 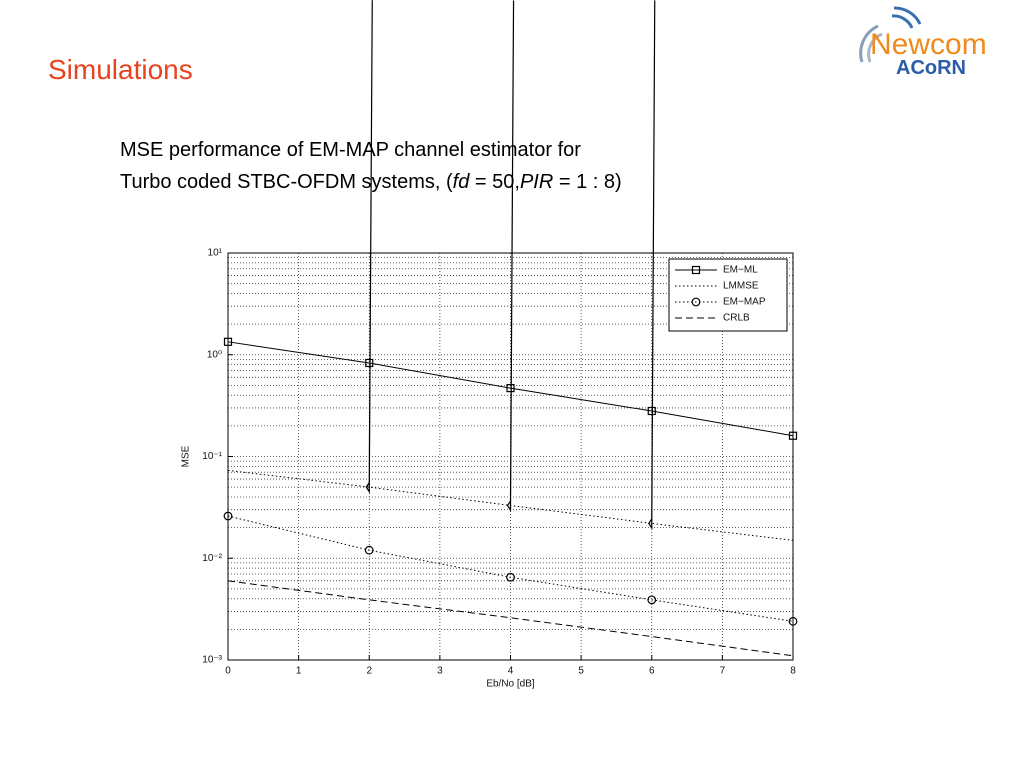 I want to click on caption-text: Turbo coded STBC-OFDM systems, (, so click(x=286, y=182).